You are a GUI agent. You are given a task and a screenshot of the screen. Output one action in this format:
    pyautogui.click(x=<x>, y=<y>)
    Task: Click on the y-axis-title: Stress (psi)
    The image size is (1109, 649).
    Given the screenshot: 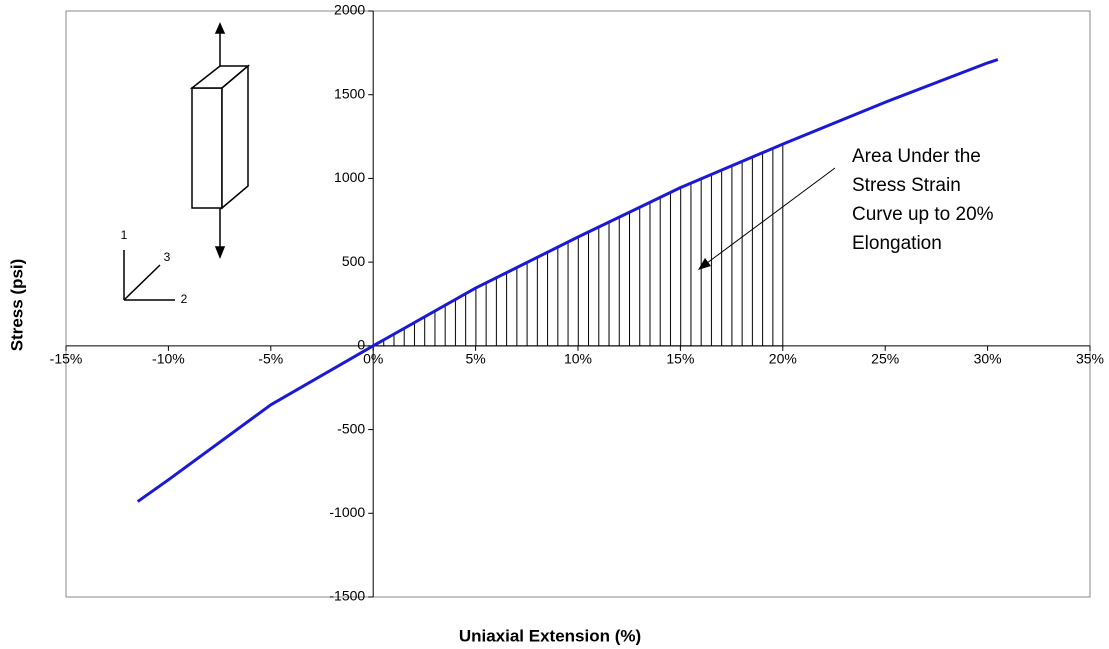 What is the action you would take?
    pyautogui.click(x=16, y=305)
    